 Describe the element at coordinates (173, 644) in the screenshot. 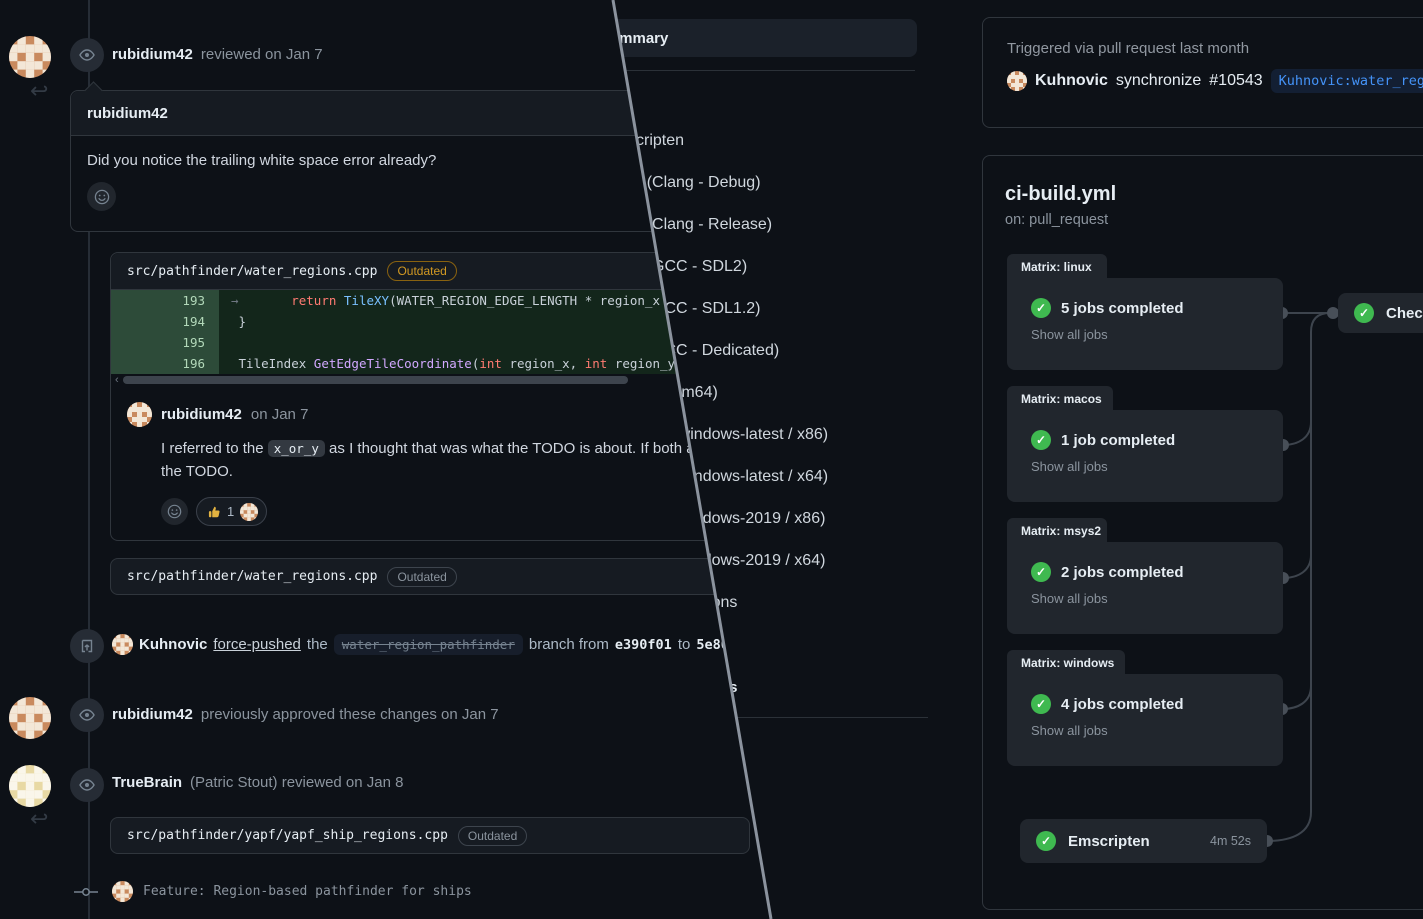

I see `force-push-user: Kuhnovic` at that location.